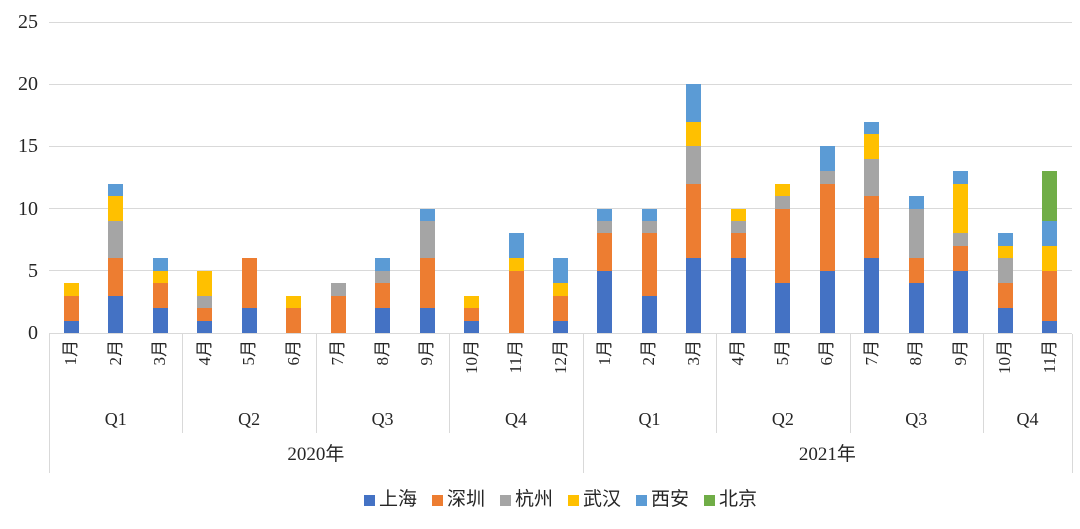 The height and width of the screenshot is (529, 1080). Describe the element at coordinates (738, 353) in the screenshot. I see `month-tick-label: 4月` at that location.